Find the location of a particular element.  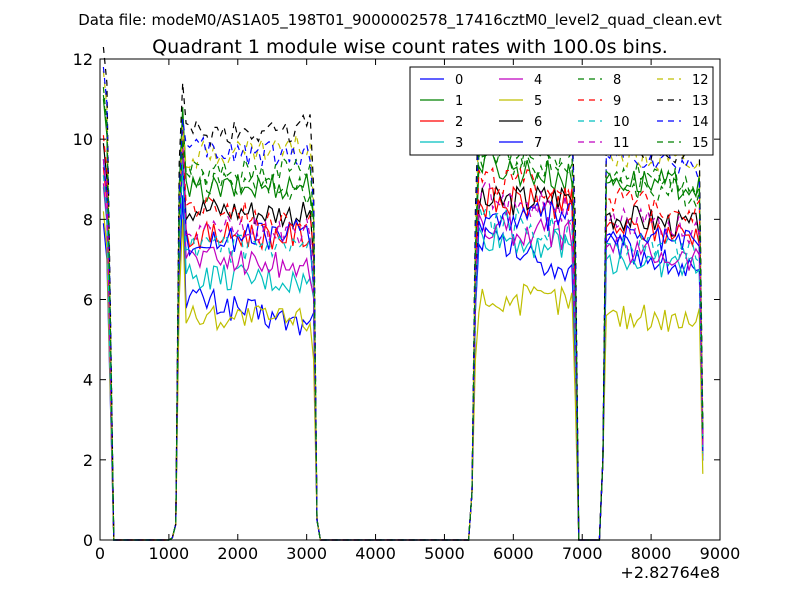

legend-label-15: 15 is located at coordinates (700, 143).